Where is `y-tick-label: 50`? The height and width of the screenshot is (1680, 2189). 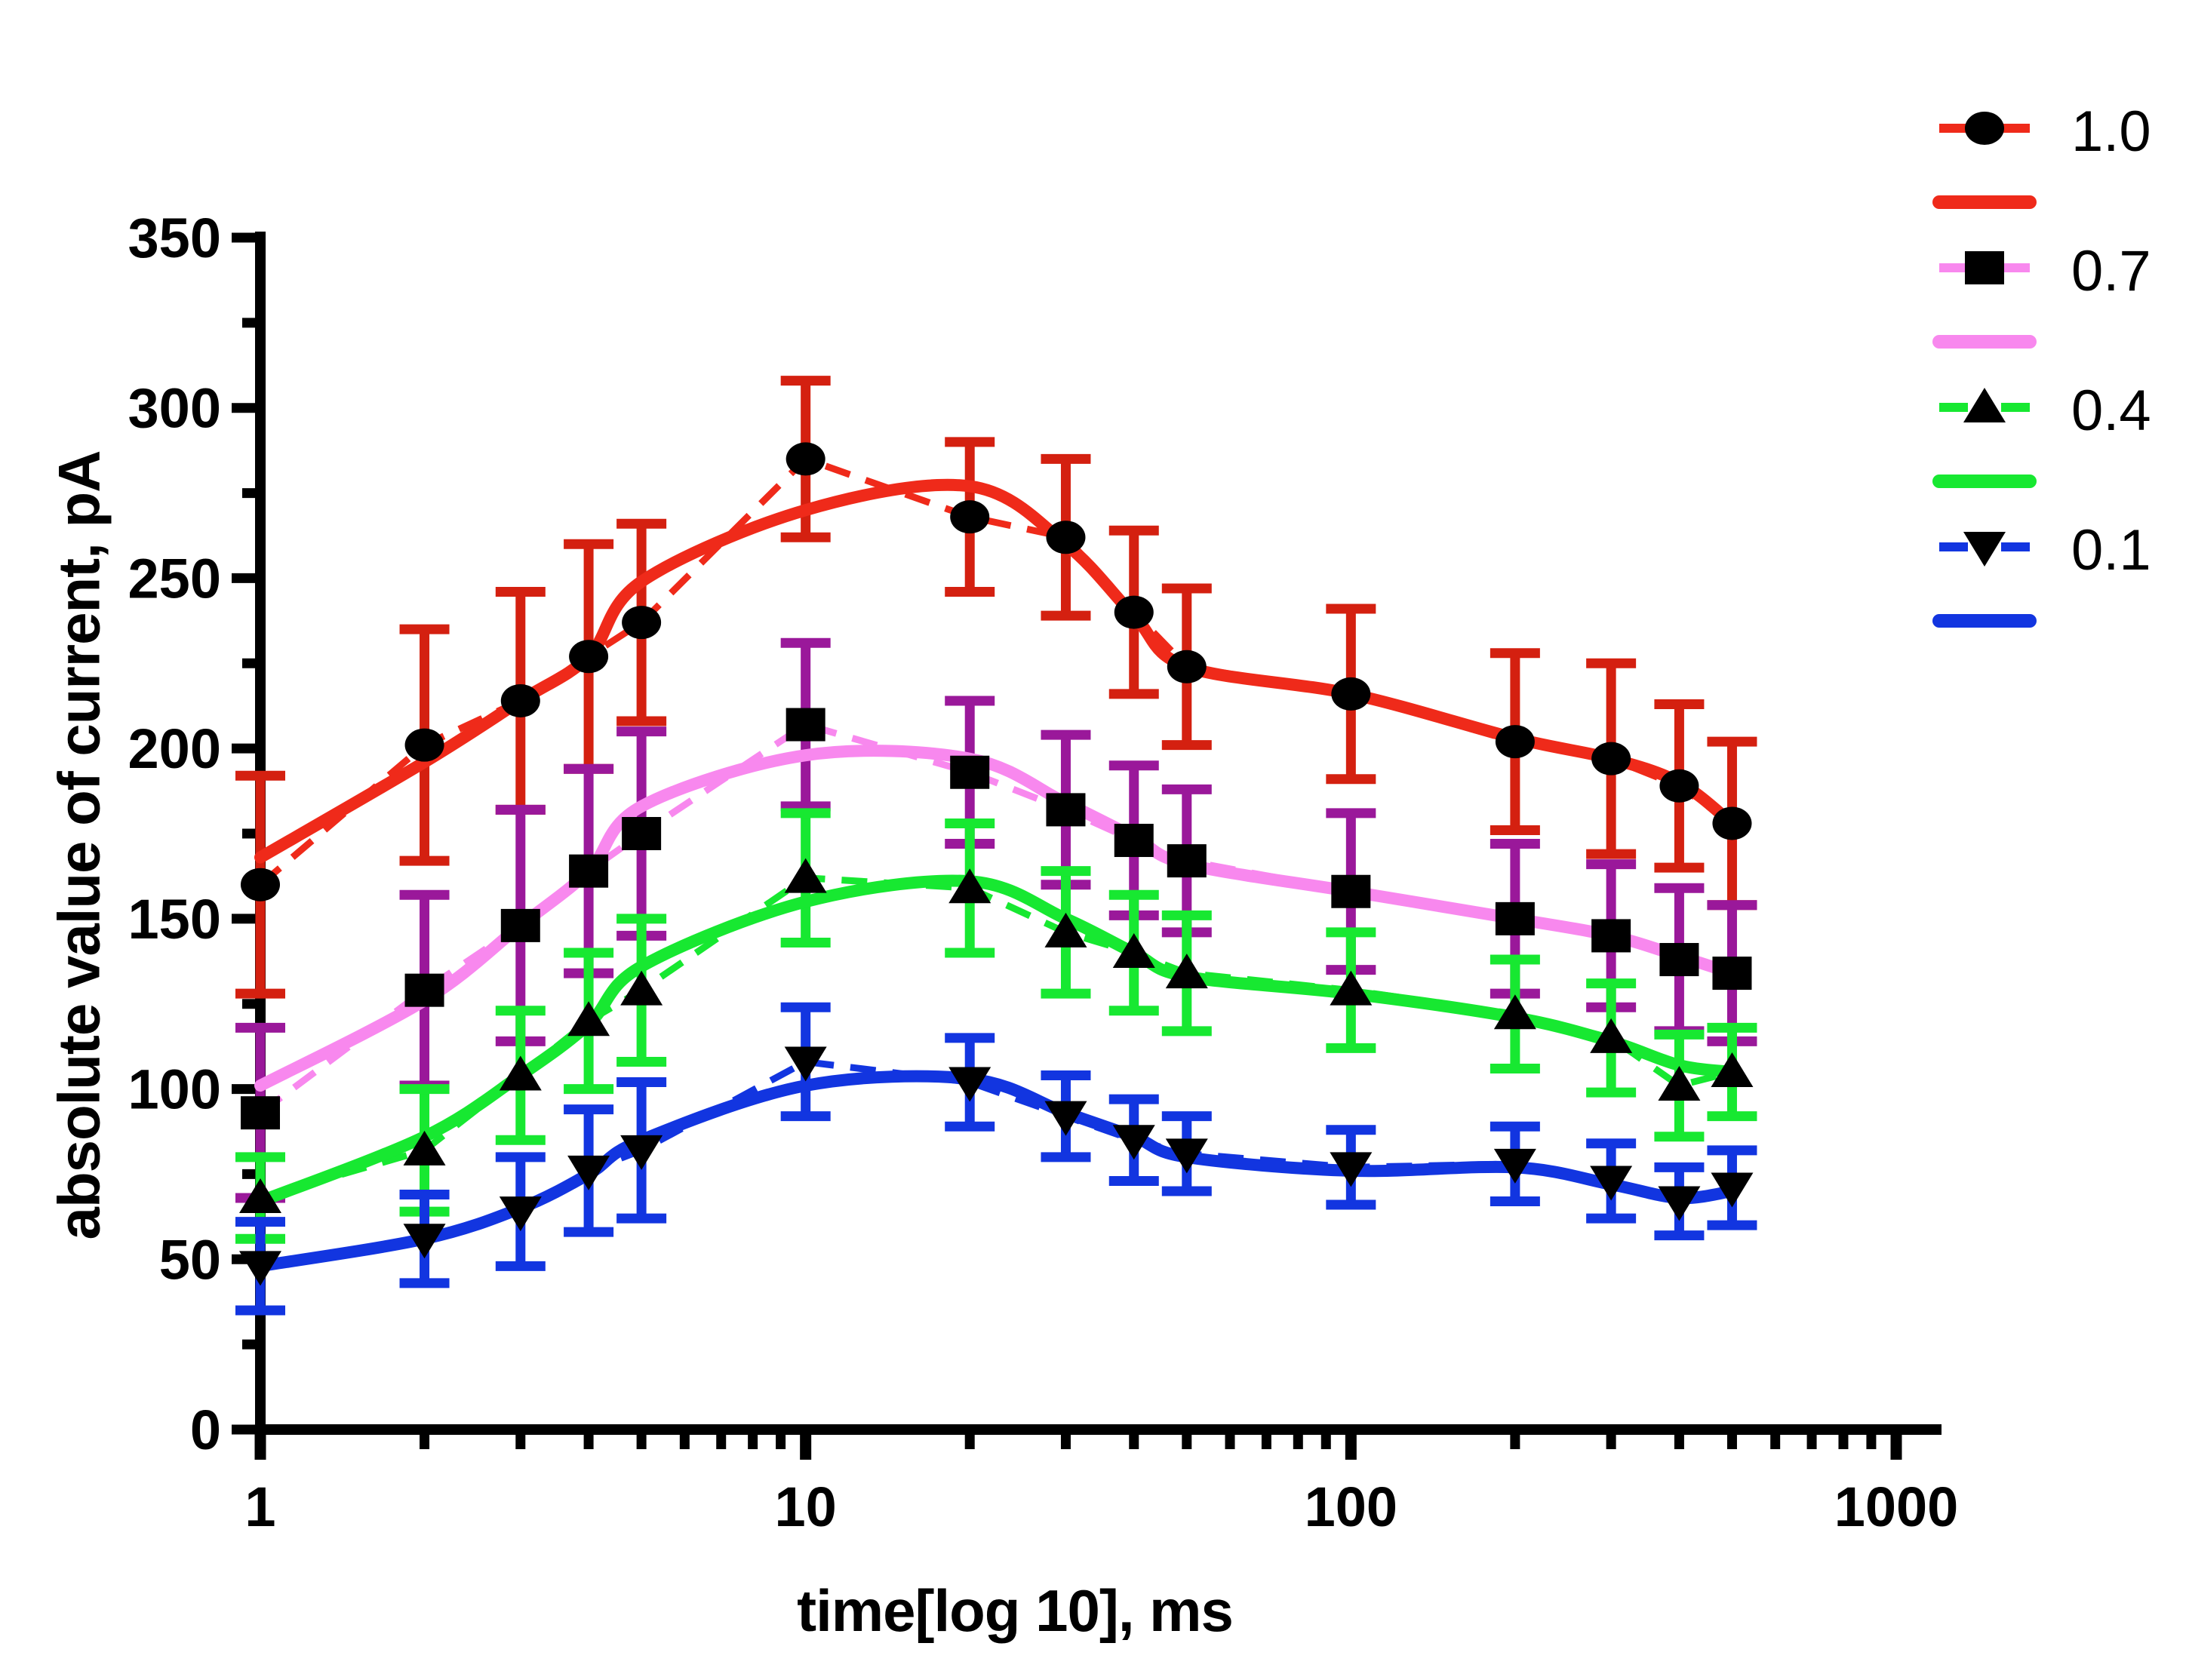 y-tick-label: 50 is located at coordinates (190, 1259).